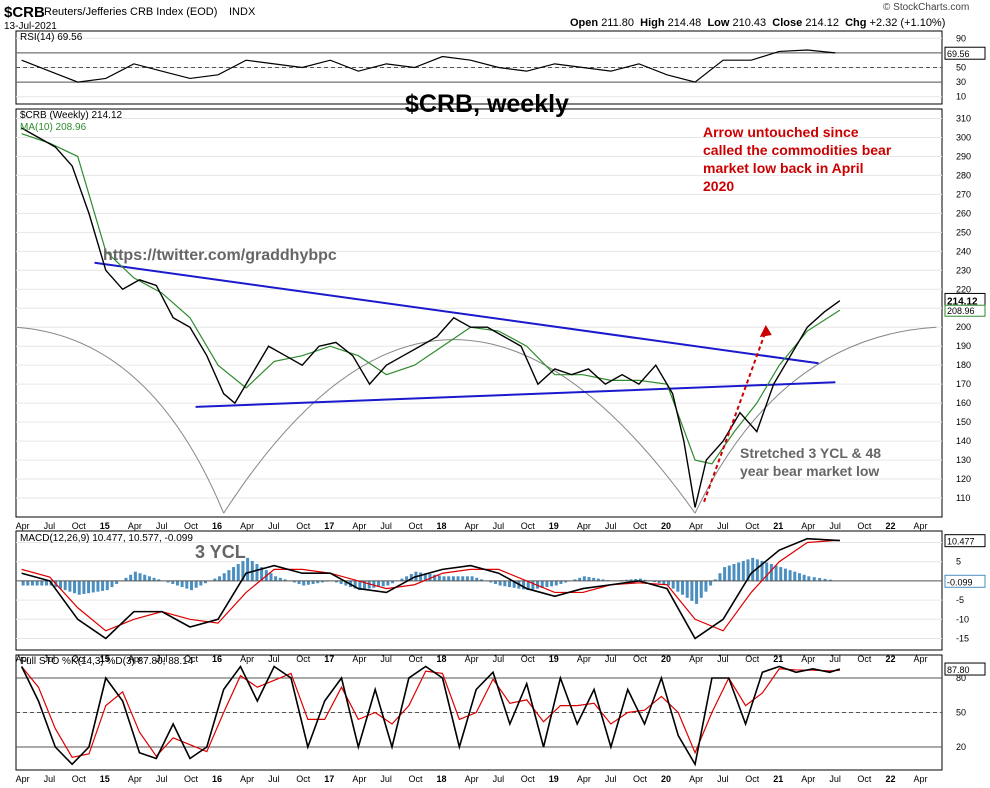 The image size is (990, 788). I want to click on sto-last-value: 87.80, so click(958, 670).